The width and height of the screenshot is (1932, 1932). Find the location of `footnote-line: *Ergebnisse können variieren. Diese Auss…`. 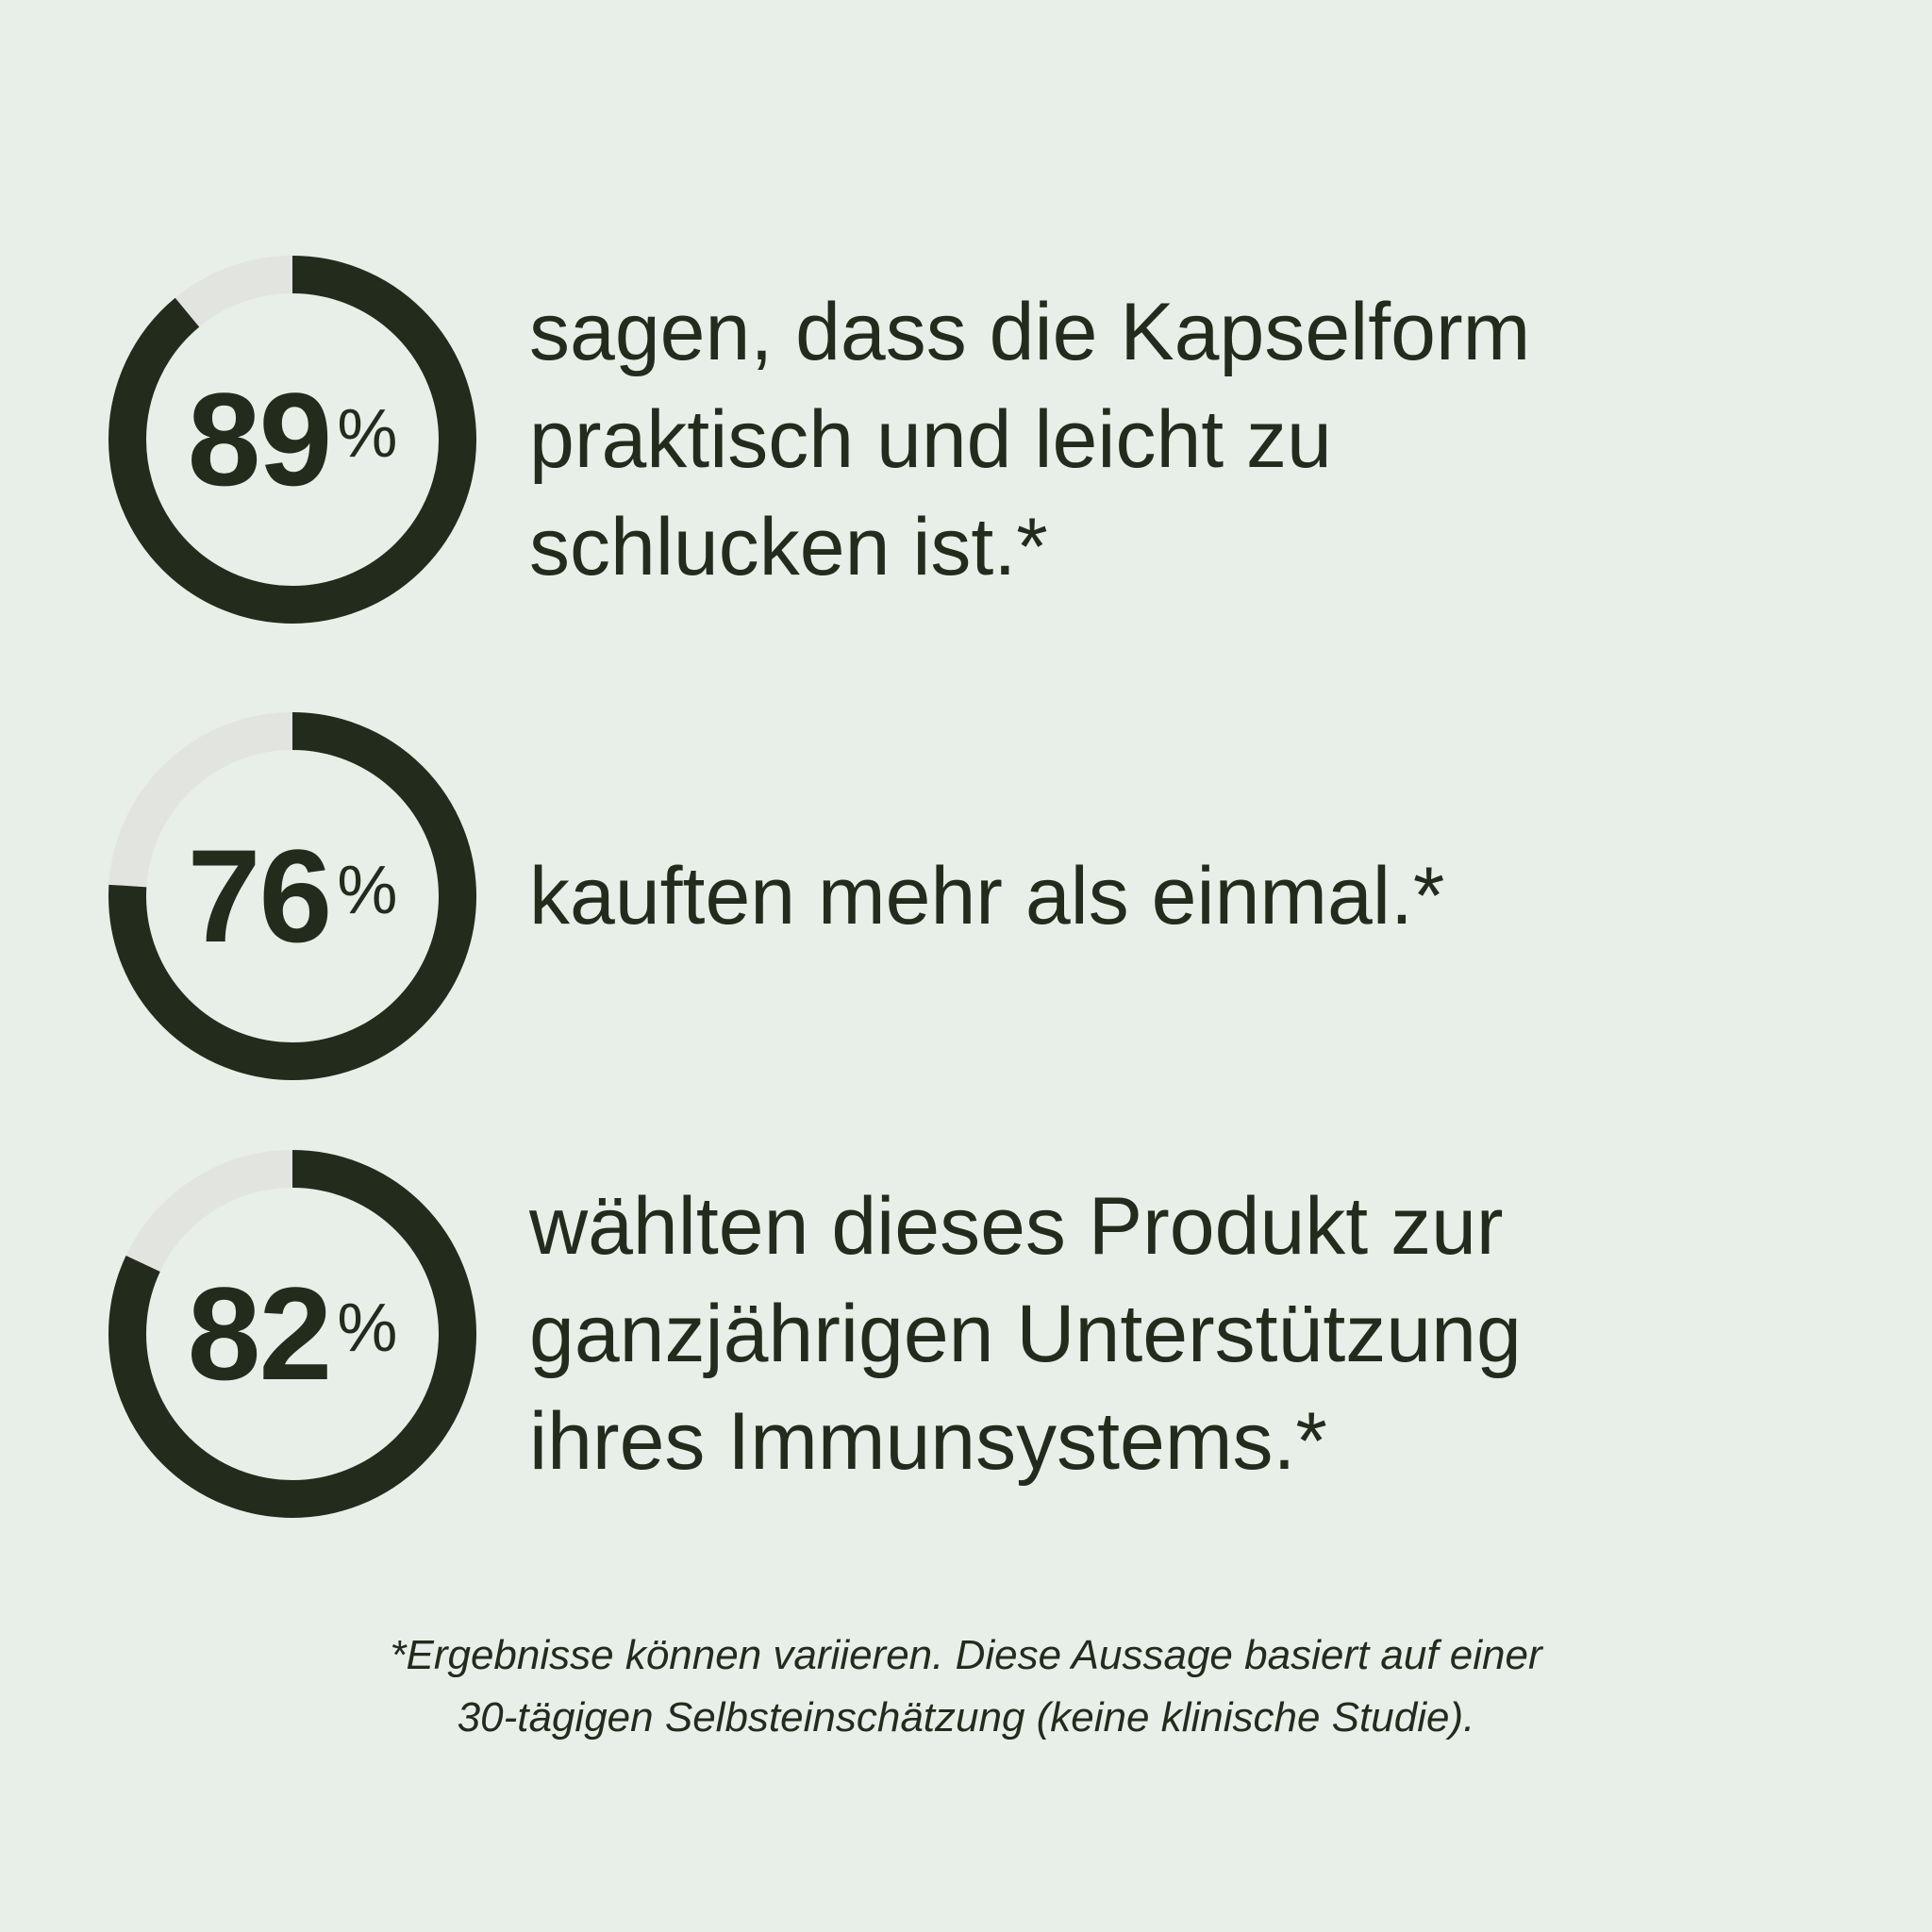

footnote-line: *Ergebnisse können variieren. Diese Auss… is located at coordinates (966, 1655).